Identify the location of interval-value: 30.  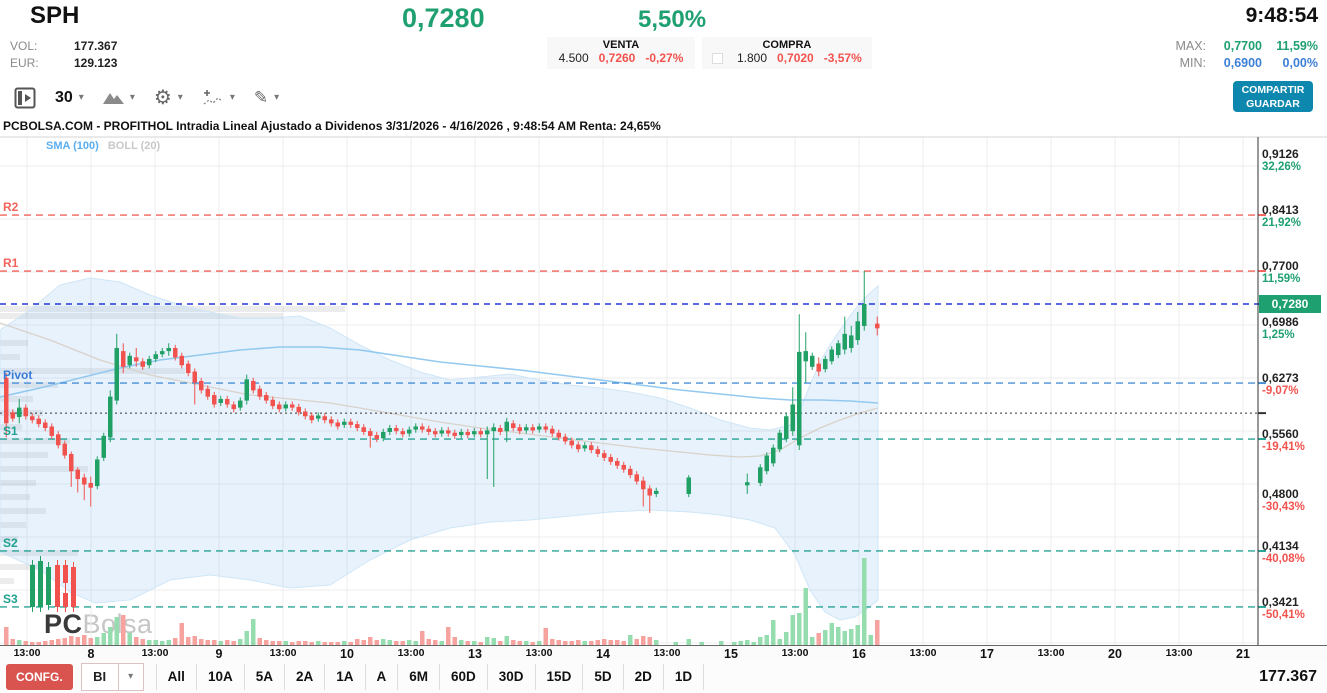
(64, 97).